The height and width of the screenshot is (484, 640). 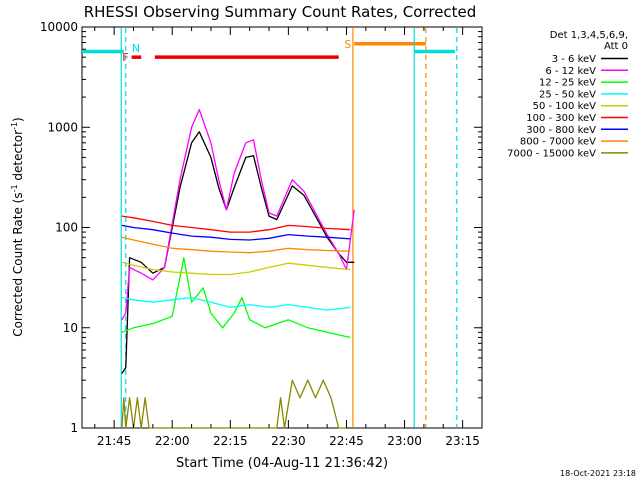 What do you see at coordinates (589, 35) in the screenshot?
I see `legend-header: Det 1,3,4,5,6,9,` at bounding box center [589, 35].